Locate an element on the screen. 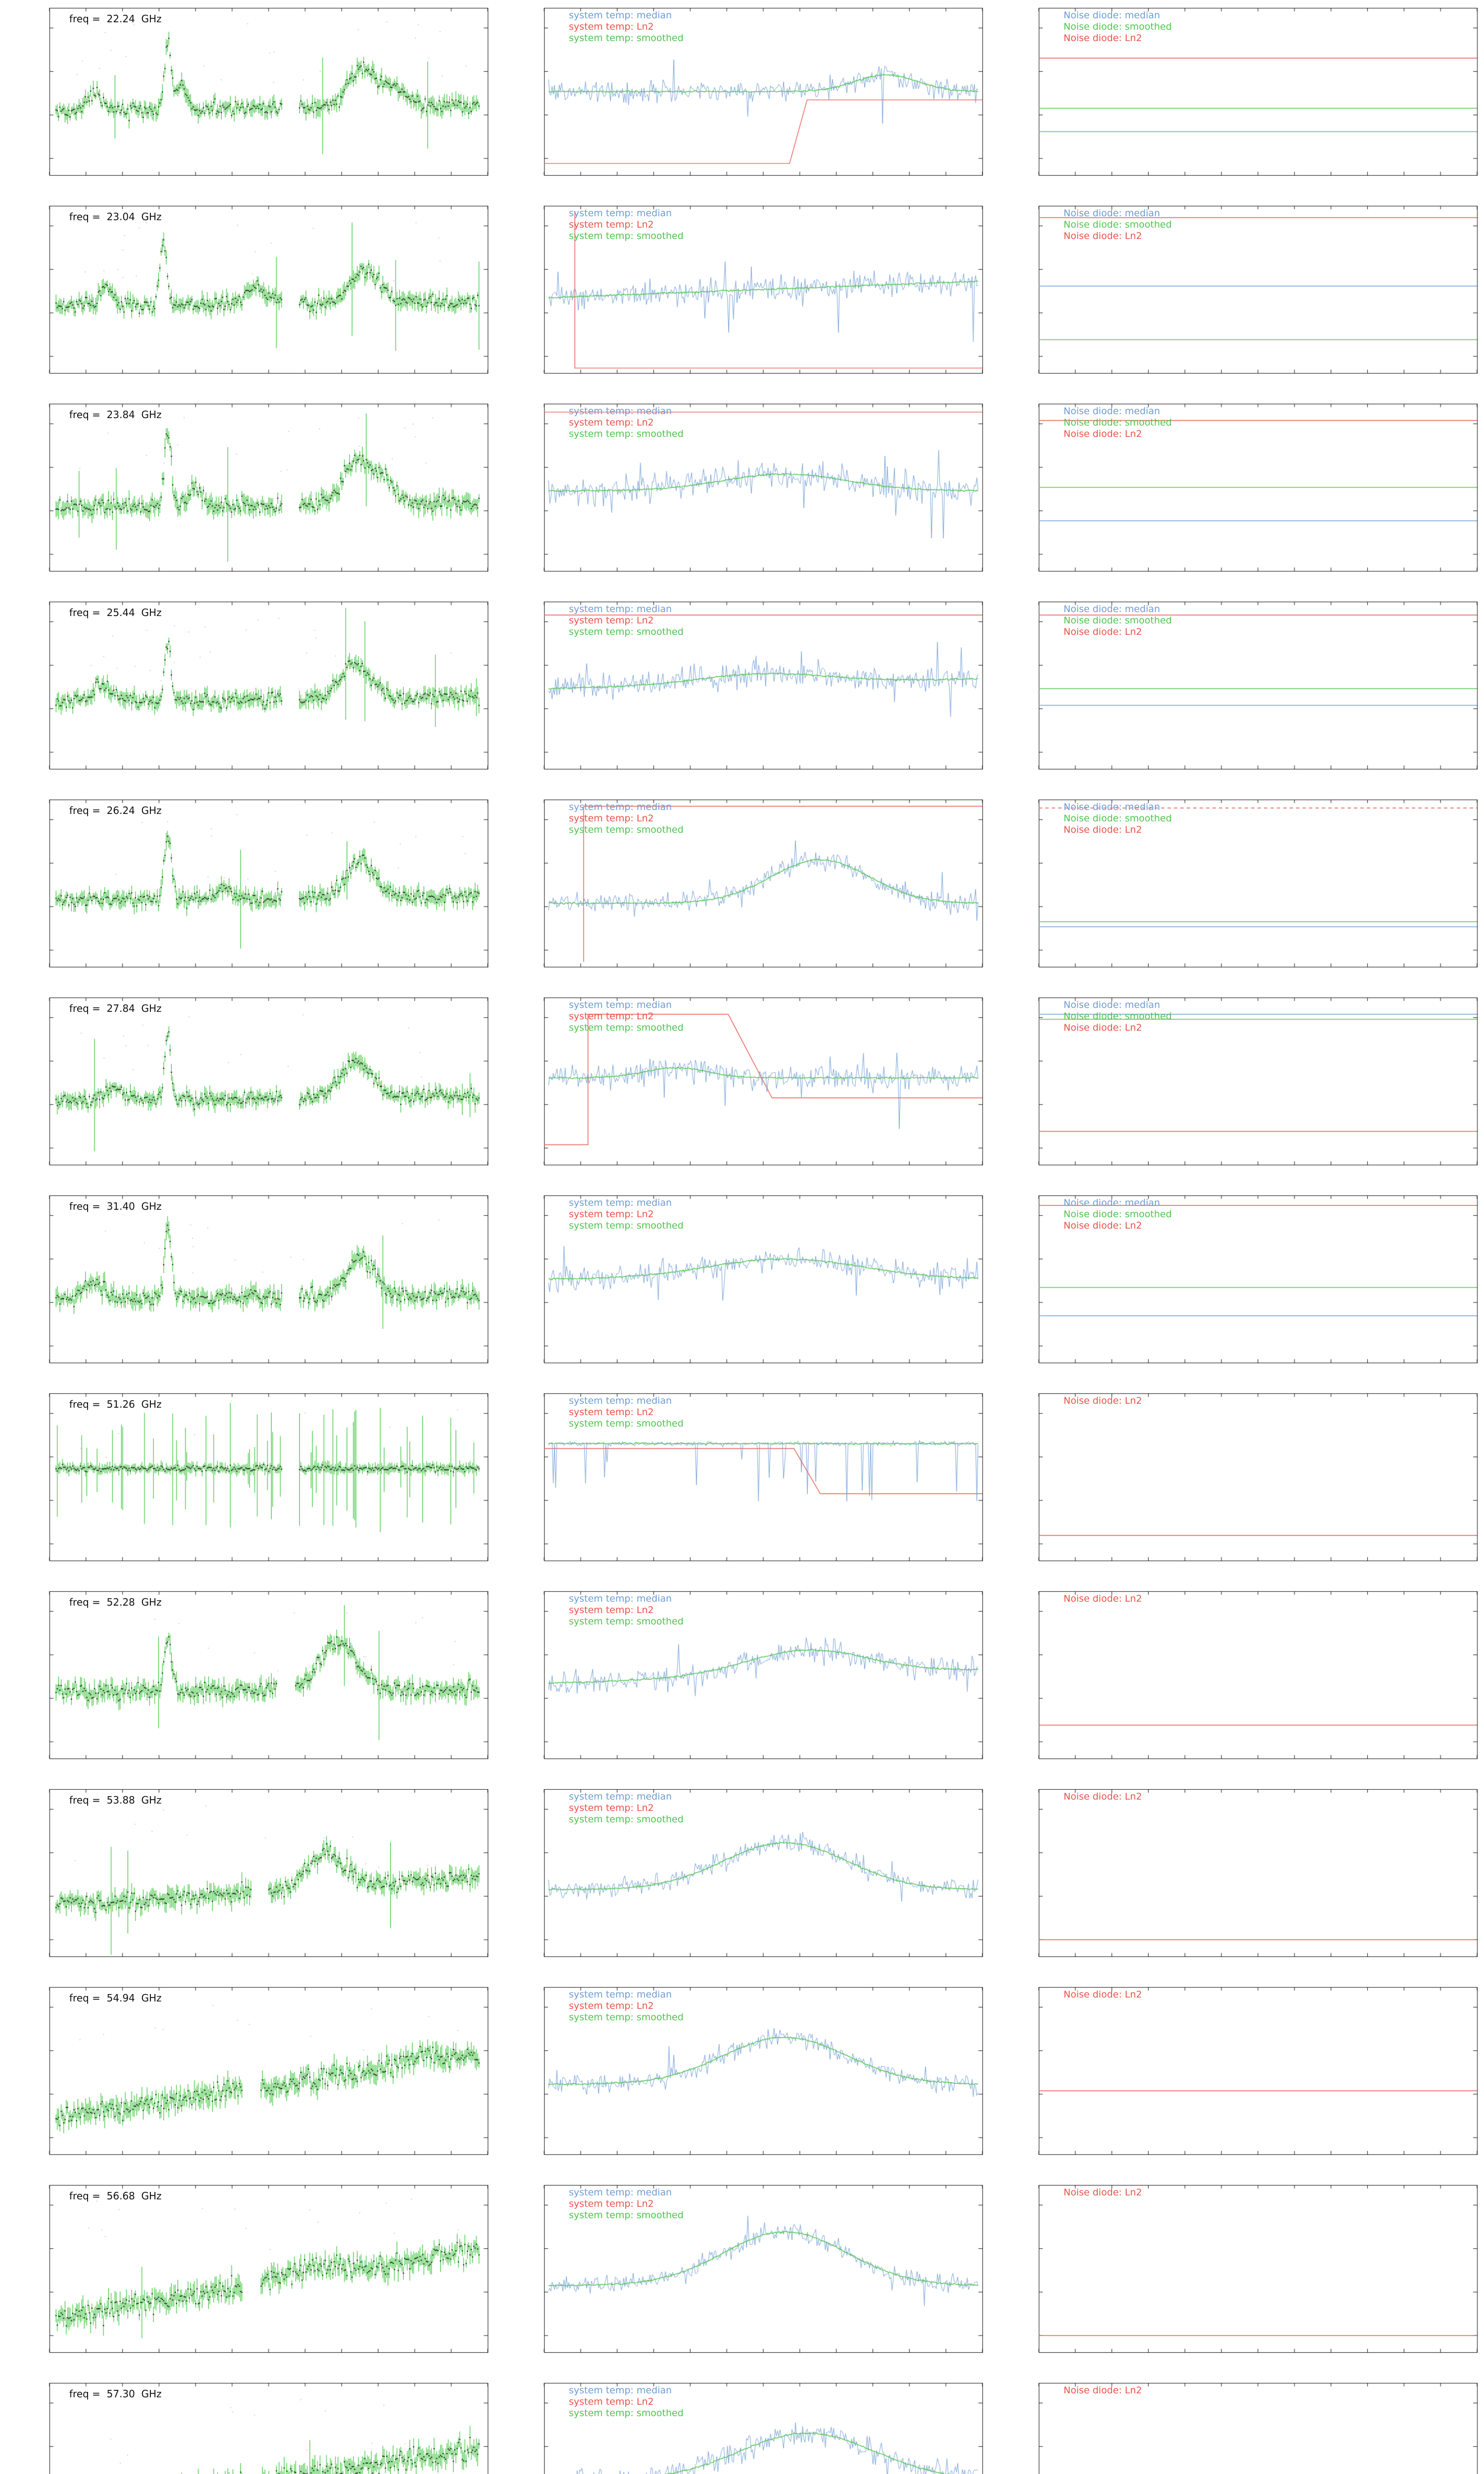 The height and width of the screenshot is (2474, 1484). spectrum-temp-plot: freq = 54.94 GHz is located at coordinates (247, 2078).